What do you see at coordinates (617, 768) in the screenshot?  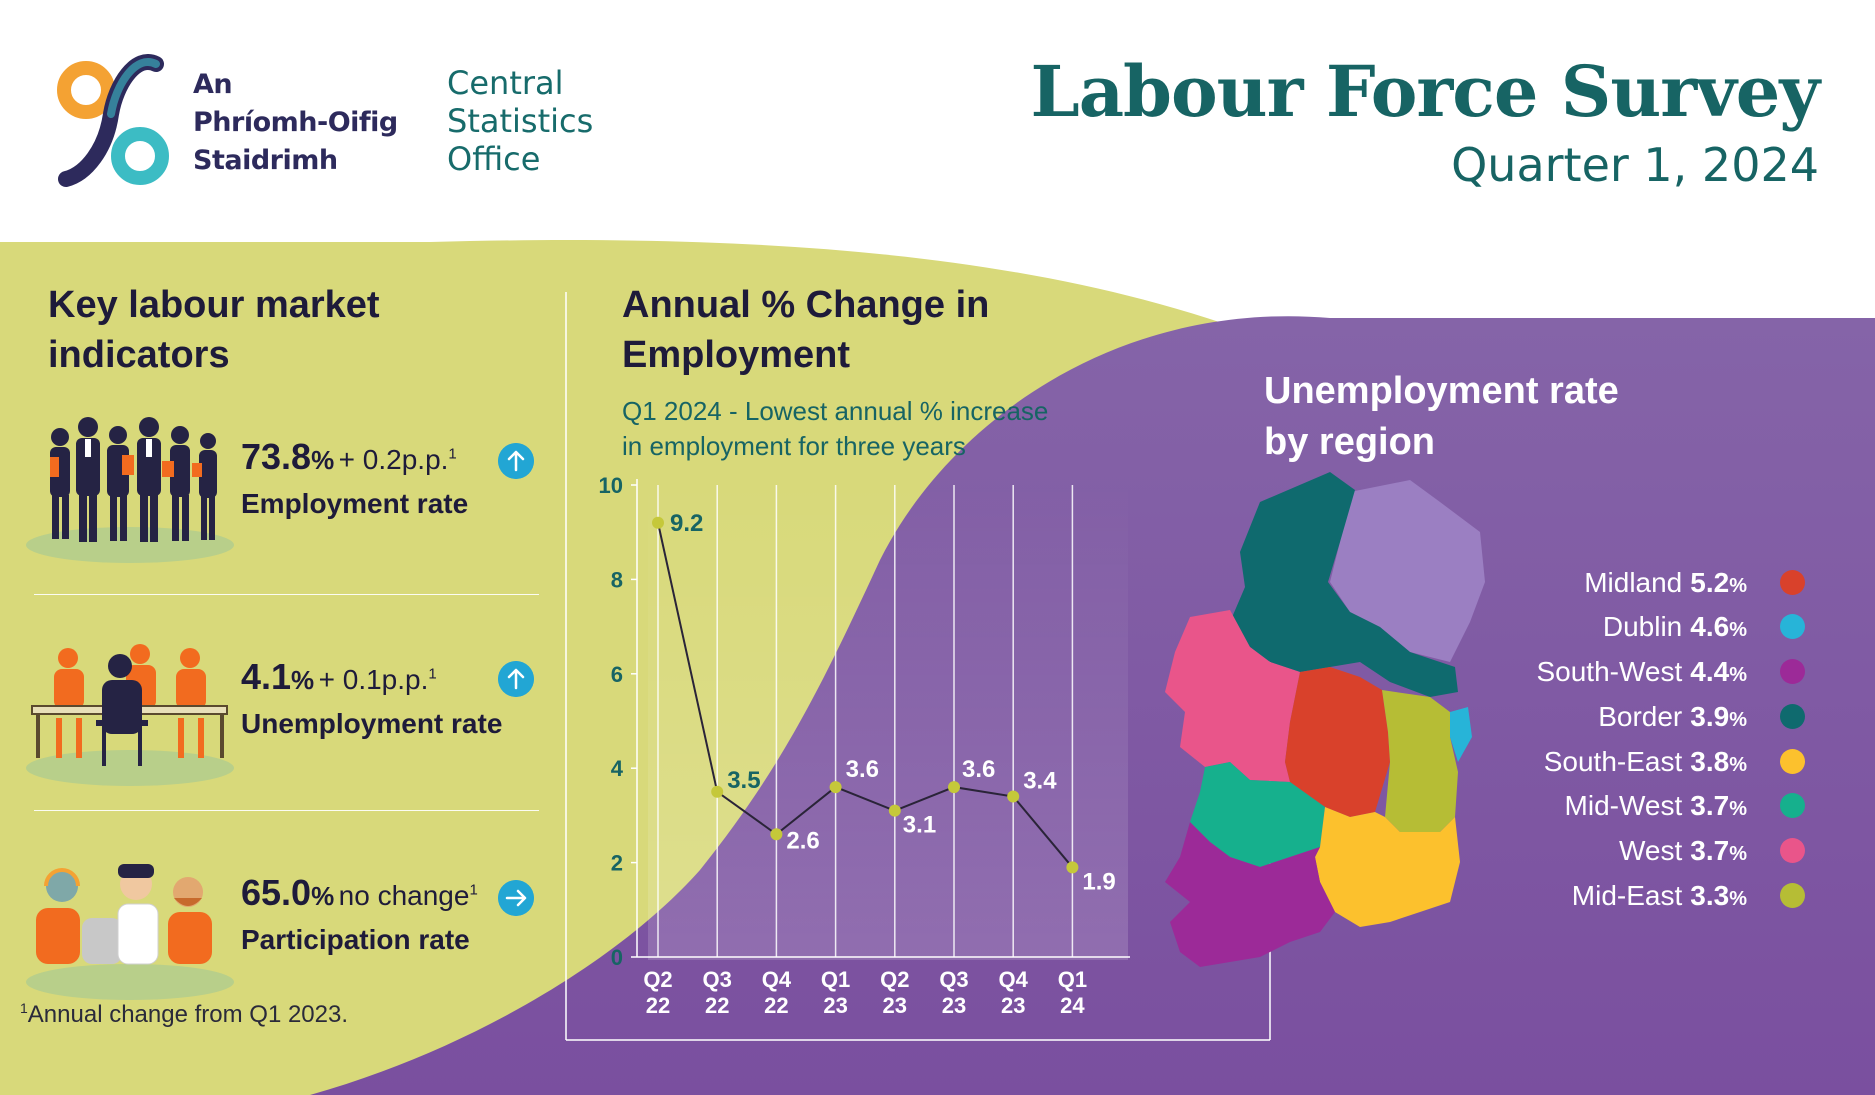 I see `y-tick-label: 4` at bounding box center [617, 768].